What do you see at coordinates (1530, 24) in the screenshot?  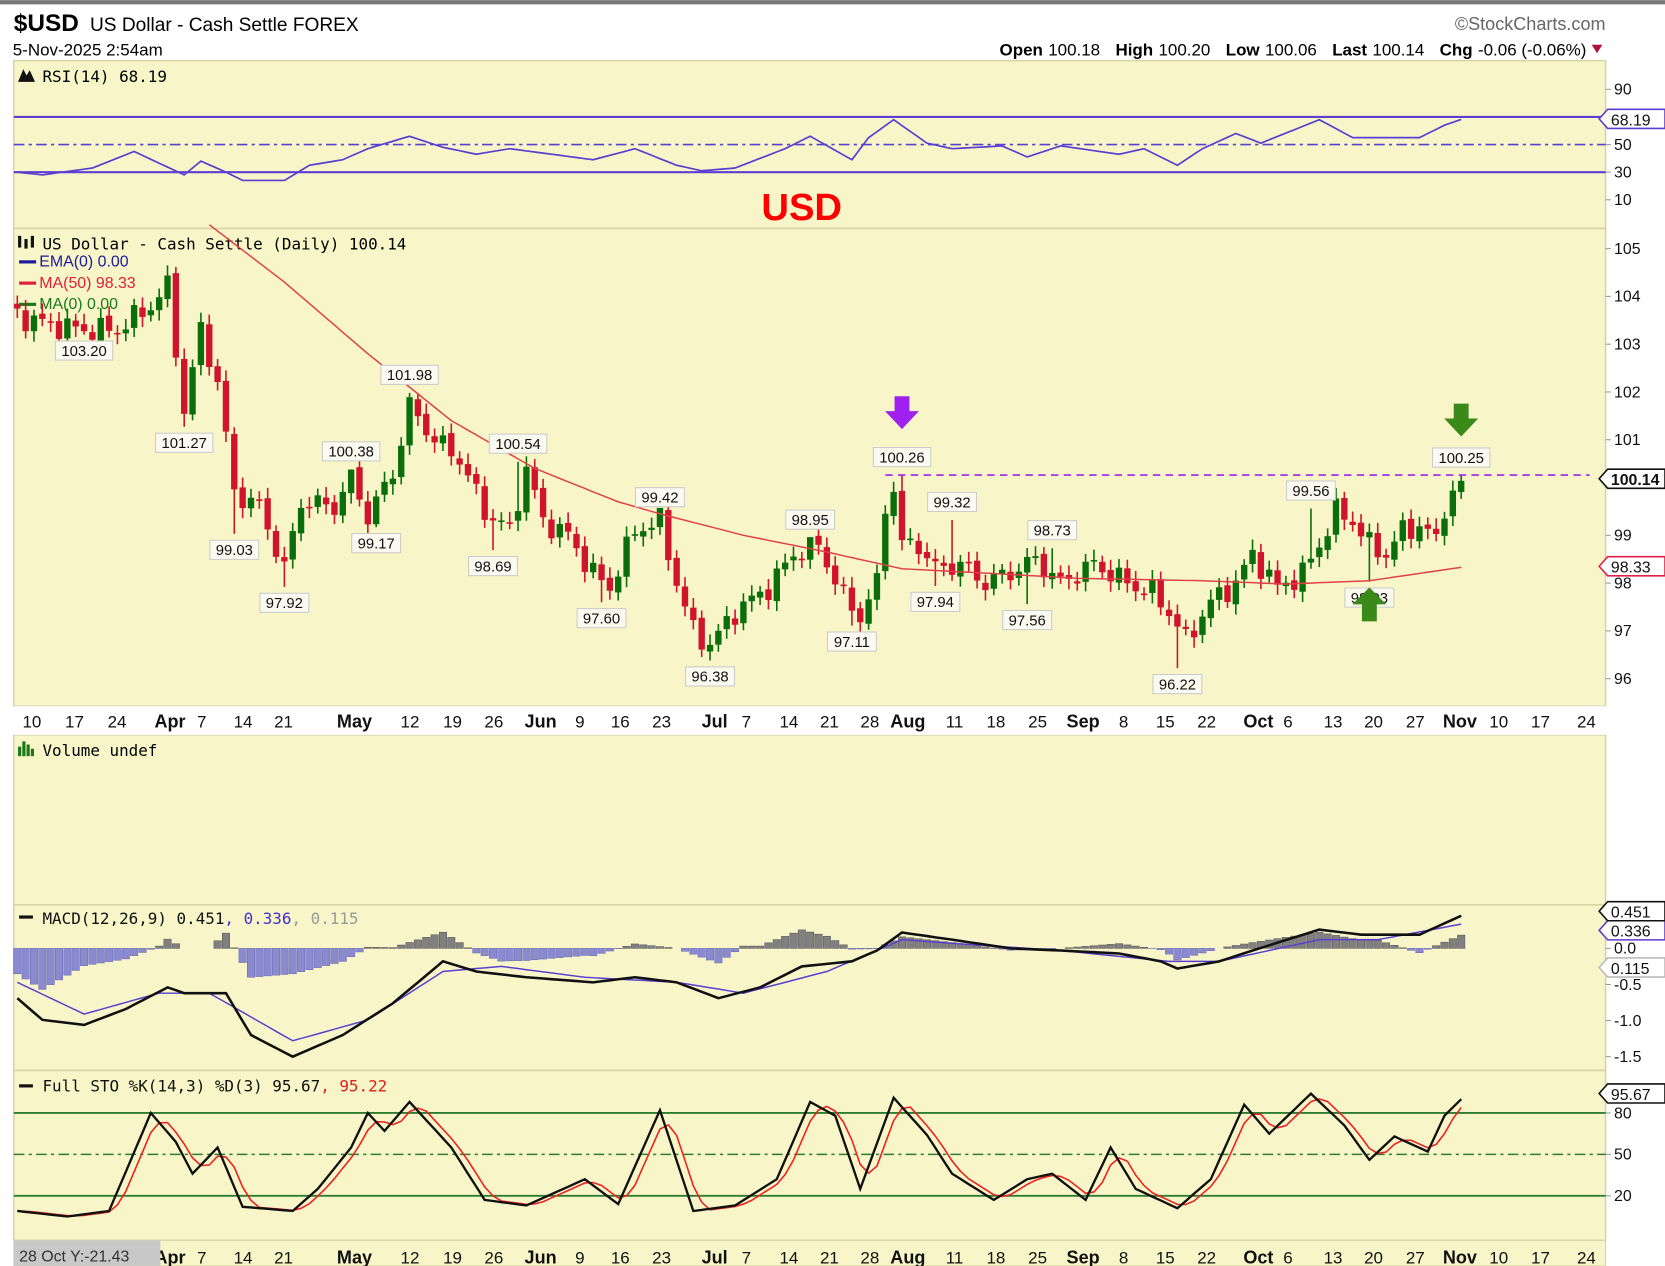 I see `stockcharts-logo: ©StockCharts.com` at bounding box center [1530, 24].